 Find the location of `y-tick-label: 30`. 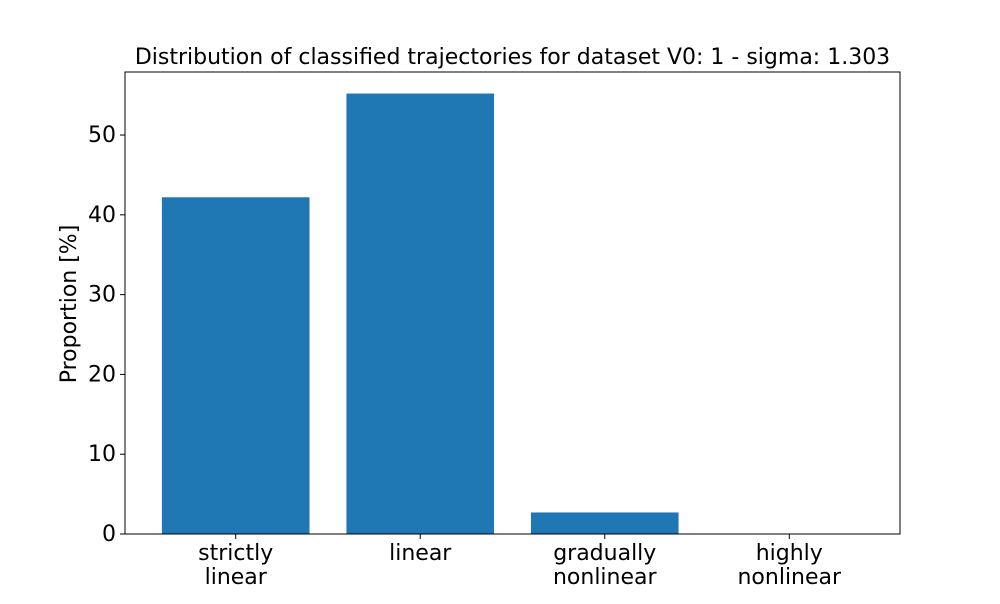

y-tick-label: 30 is located at coordinates (102, 295).